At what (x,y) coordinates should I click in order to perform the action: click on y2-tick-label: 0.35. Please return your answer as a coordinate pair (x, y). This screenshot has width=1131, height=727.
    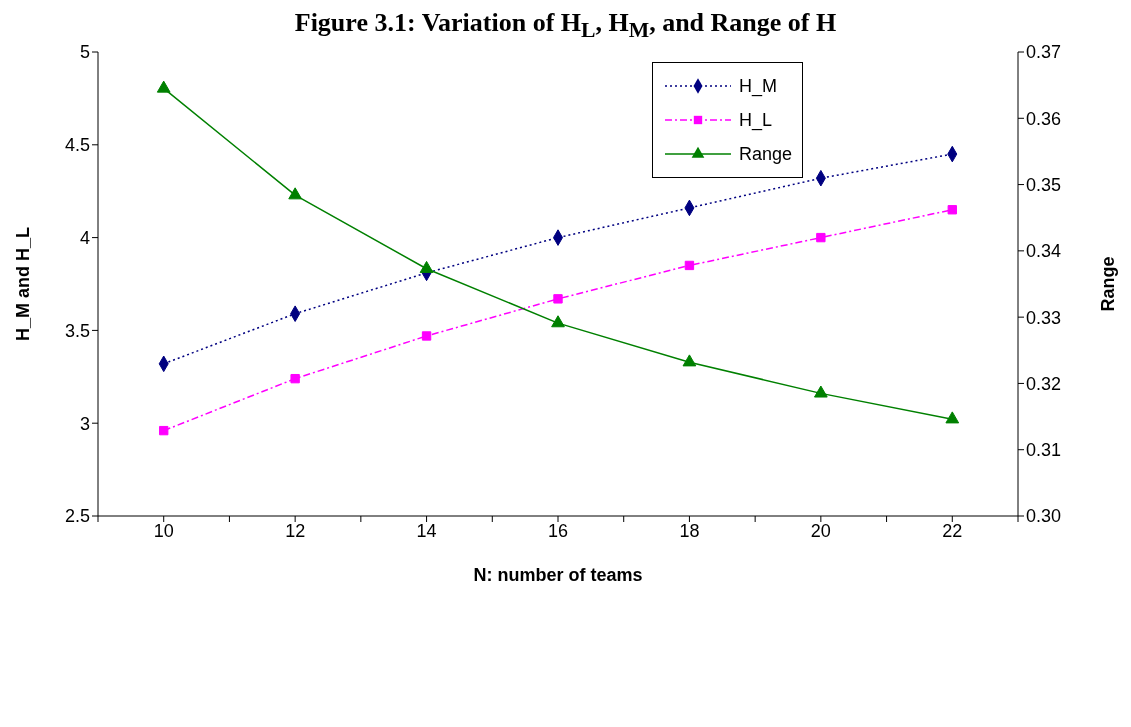
    Looking at the image, I should click on (1044, 184).